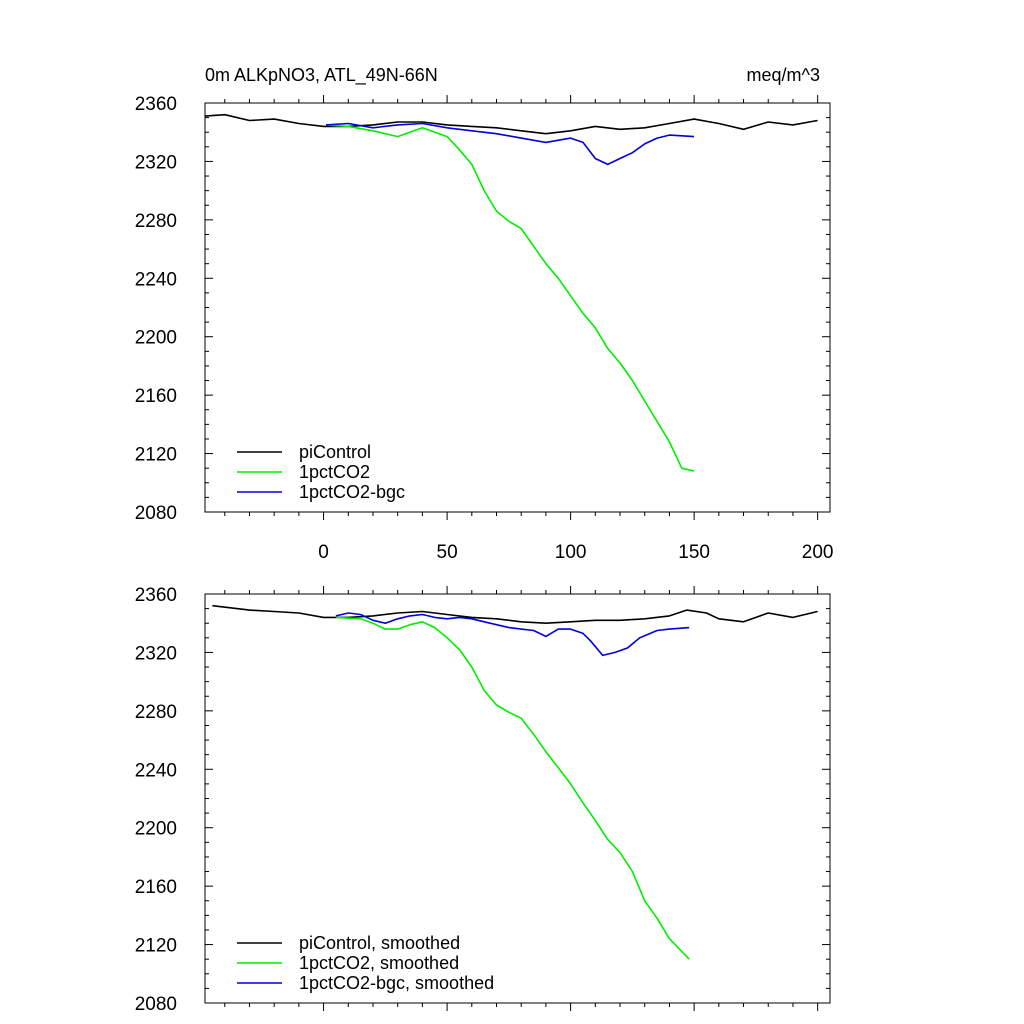 Image resolution: width=1024 pixels, height=1024 pixels. What do you see at coordinates (379, 943) in the screenshot?
I see `legend-label-1: piControl, smoothed` at bounding box center [379, 943].